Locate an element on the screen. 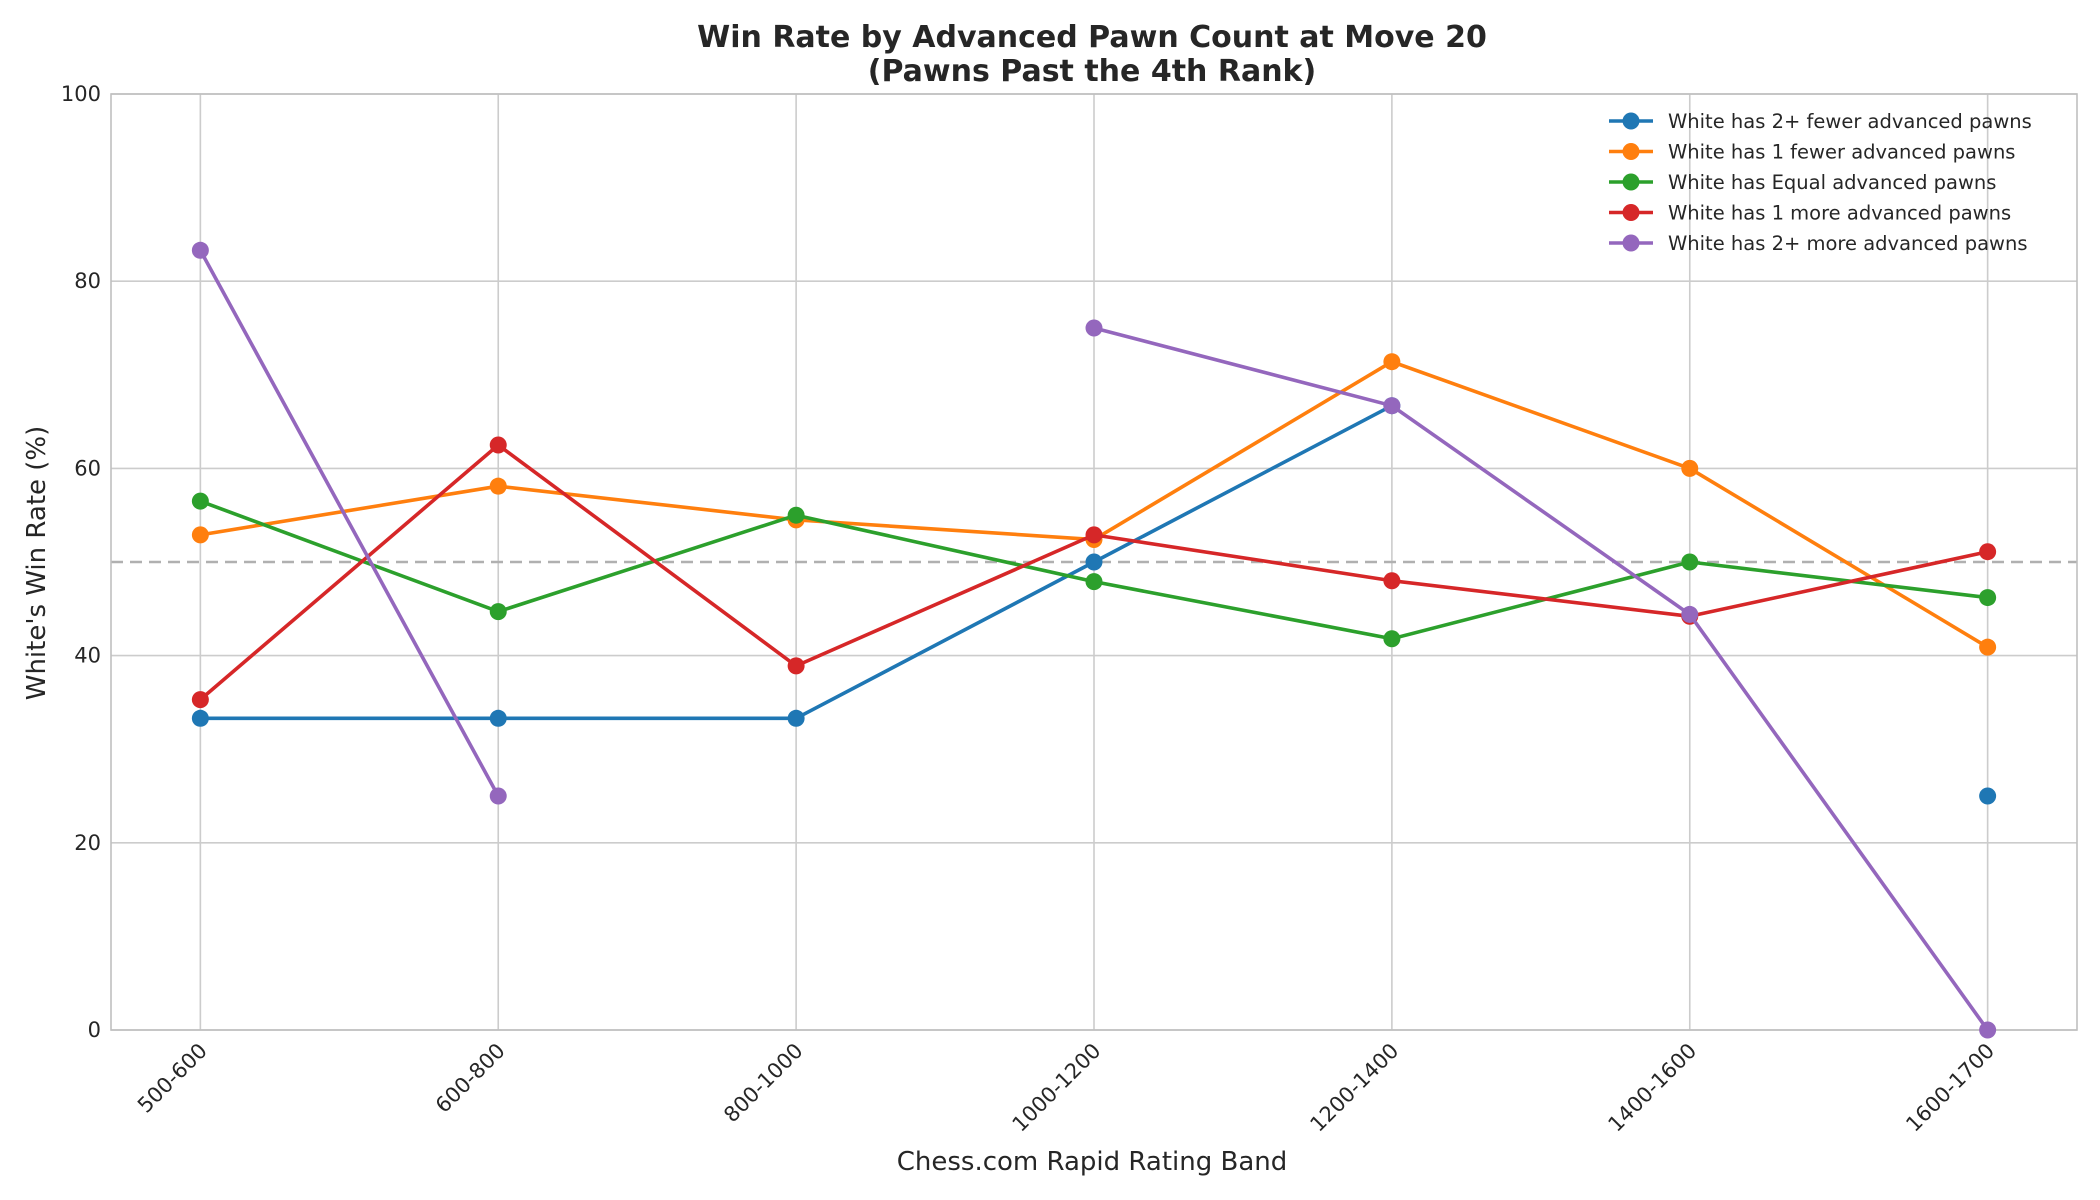 The image size is (2100, 1200). legend-item: White has 2+ fewer advanced pawns is located at coordinates (1820, 121).